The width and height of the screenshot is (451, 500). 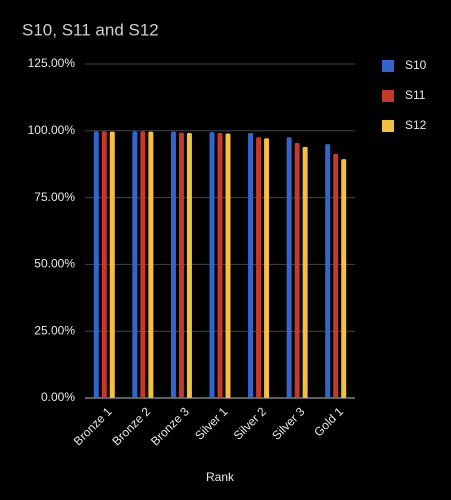 I want to click on y-tick-label: 50.00%, so click(x=54, y=264).